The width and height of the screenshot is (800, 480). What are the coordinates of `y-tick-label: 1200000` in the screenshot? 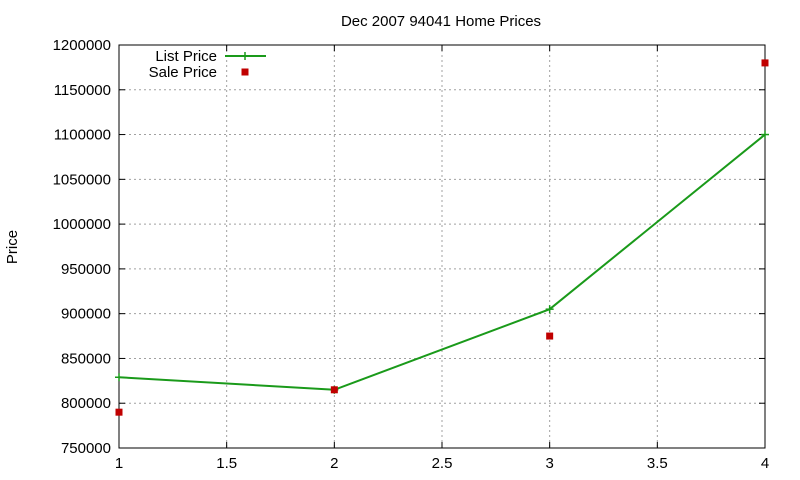 It's located at (82, 45).